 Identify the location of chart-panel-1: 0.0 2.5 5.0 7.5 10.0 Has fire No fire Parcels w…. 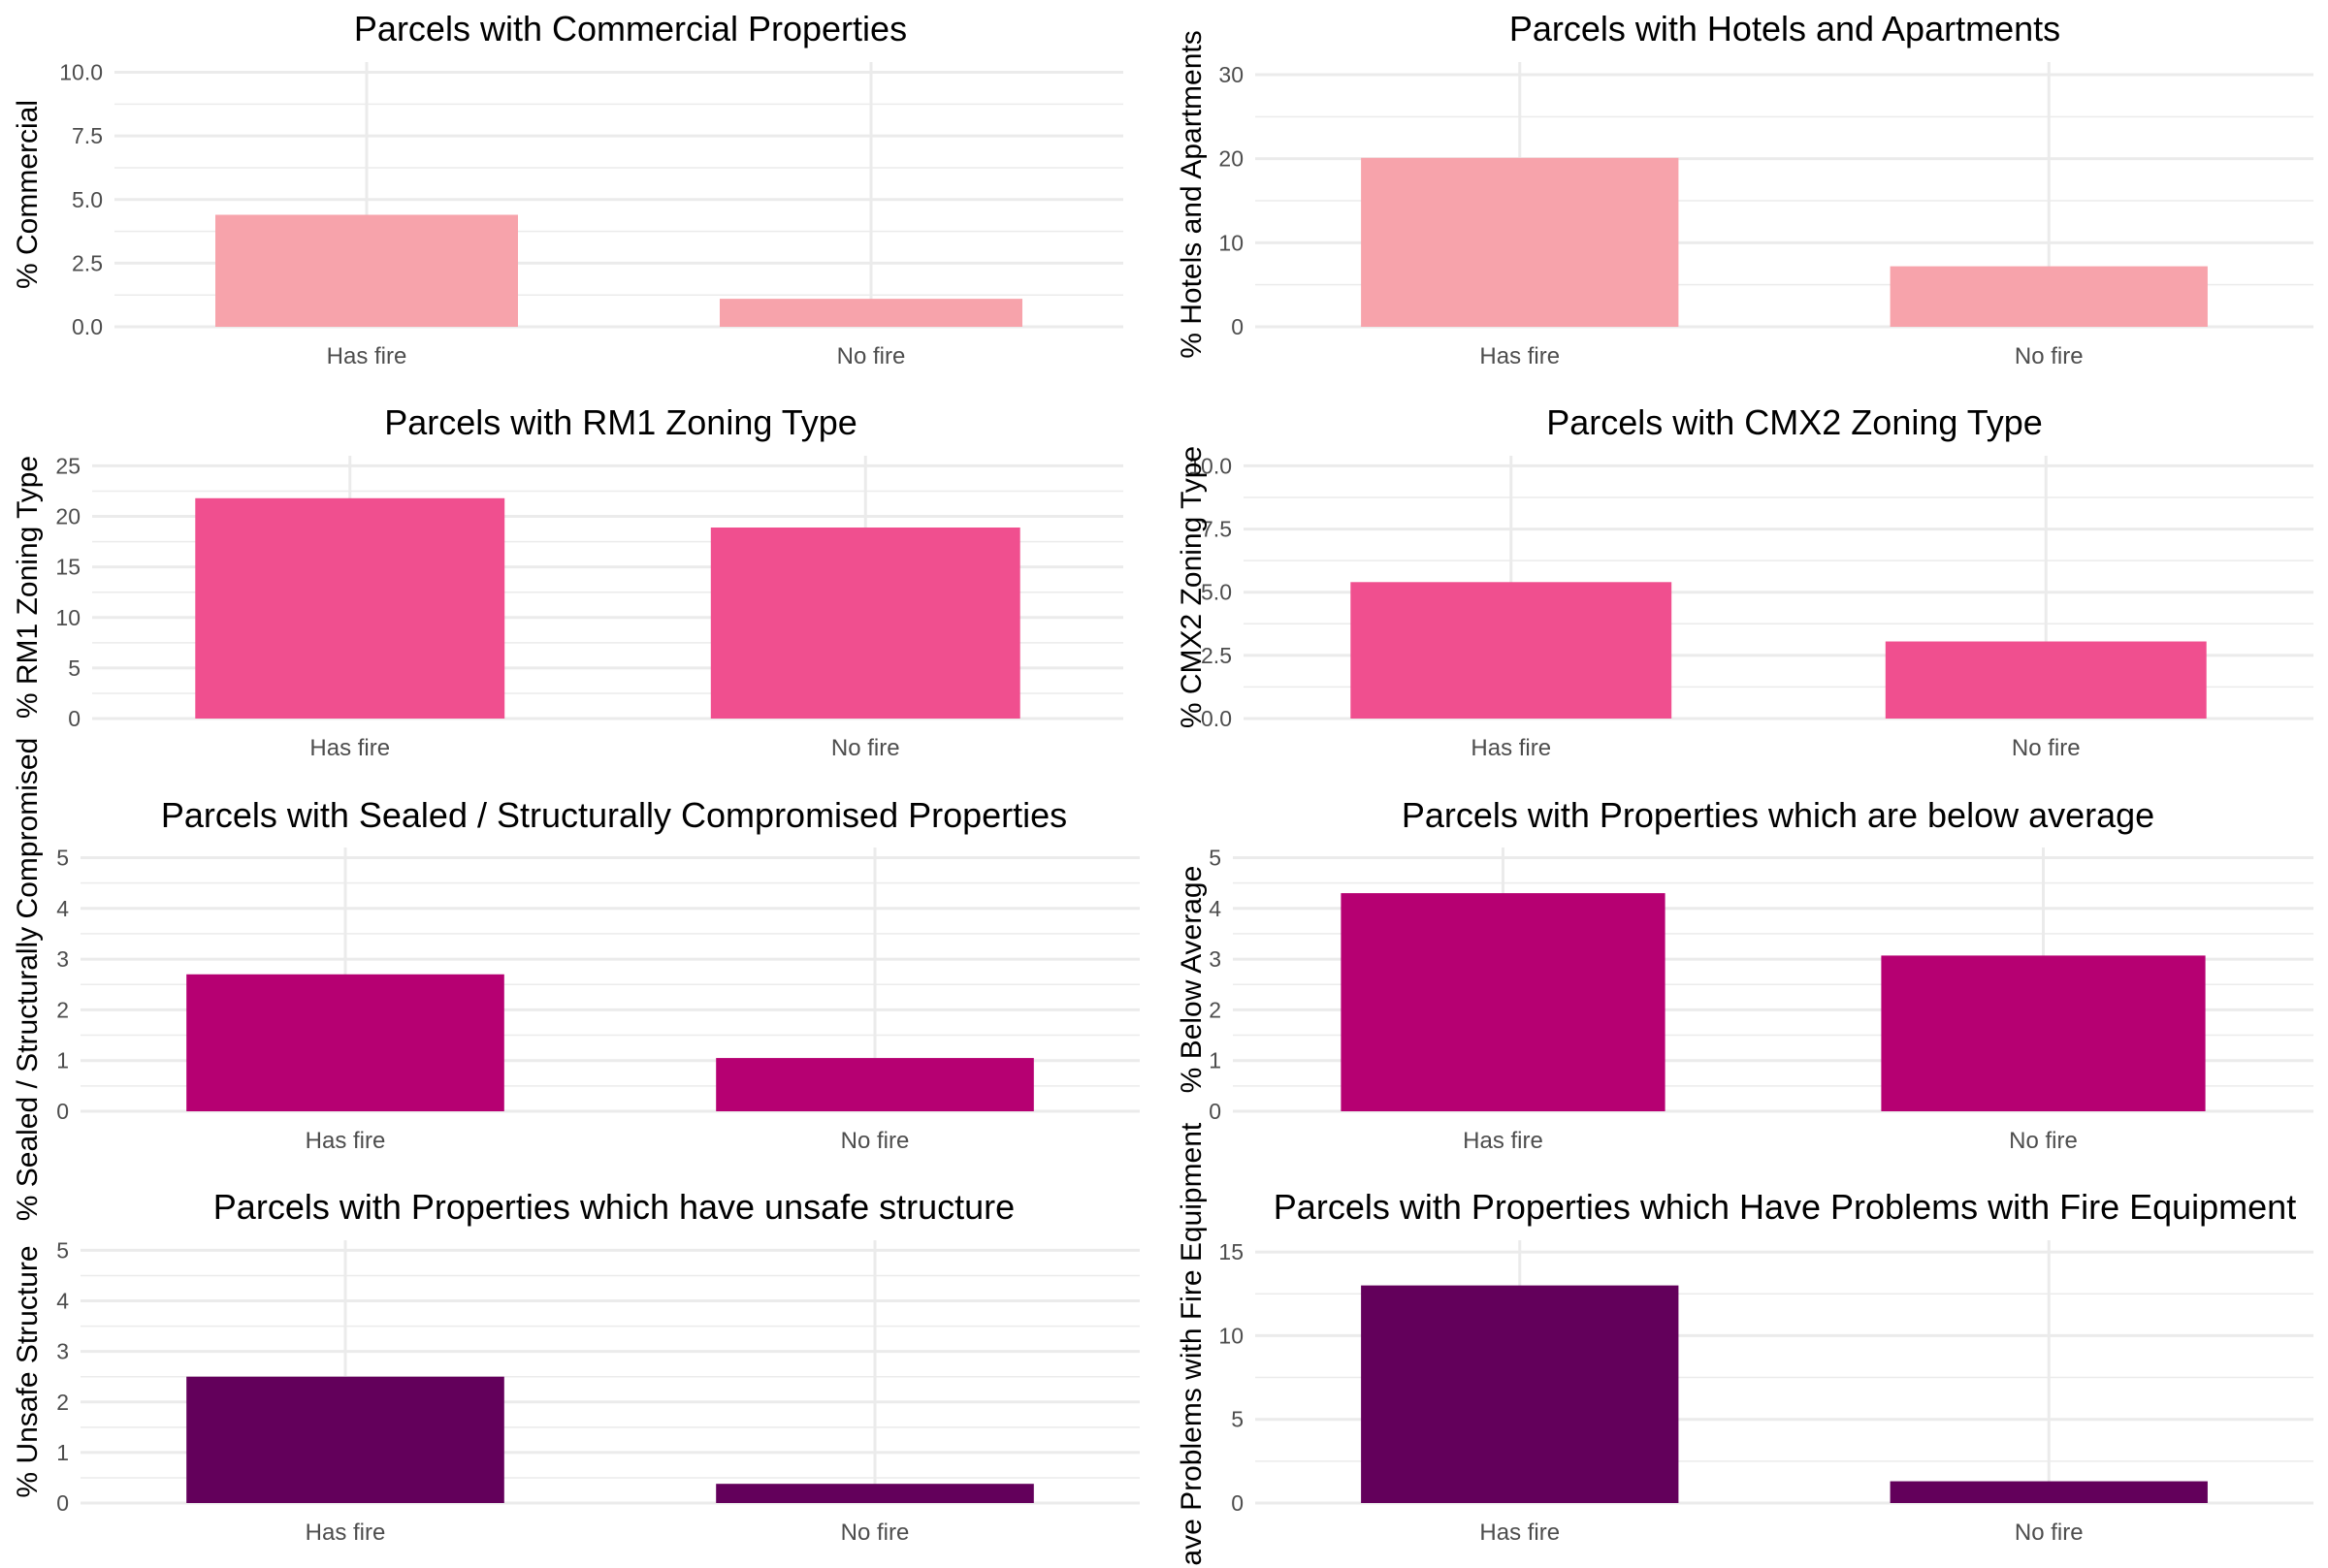
(567, 189).